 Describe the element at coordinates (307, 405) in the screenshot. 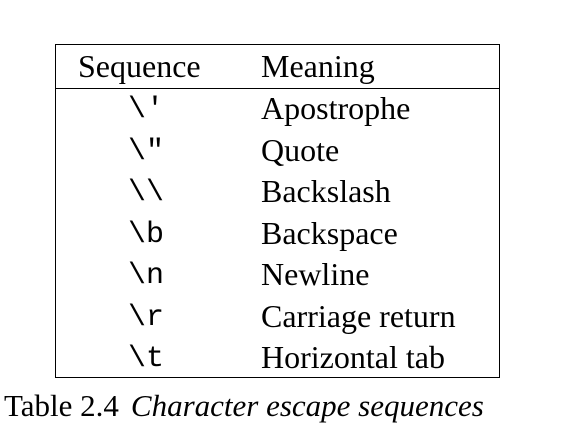

I see `caption-text: Character escape sequences` at that location.